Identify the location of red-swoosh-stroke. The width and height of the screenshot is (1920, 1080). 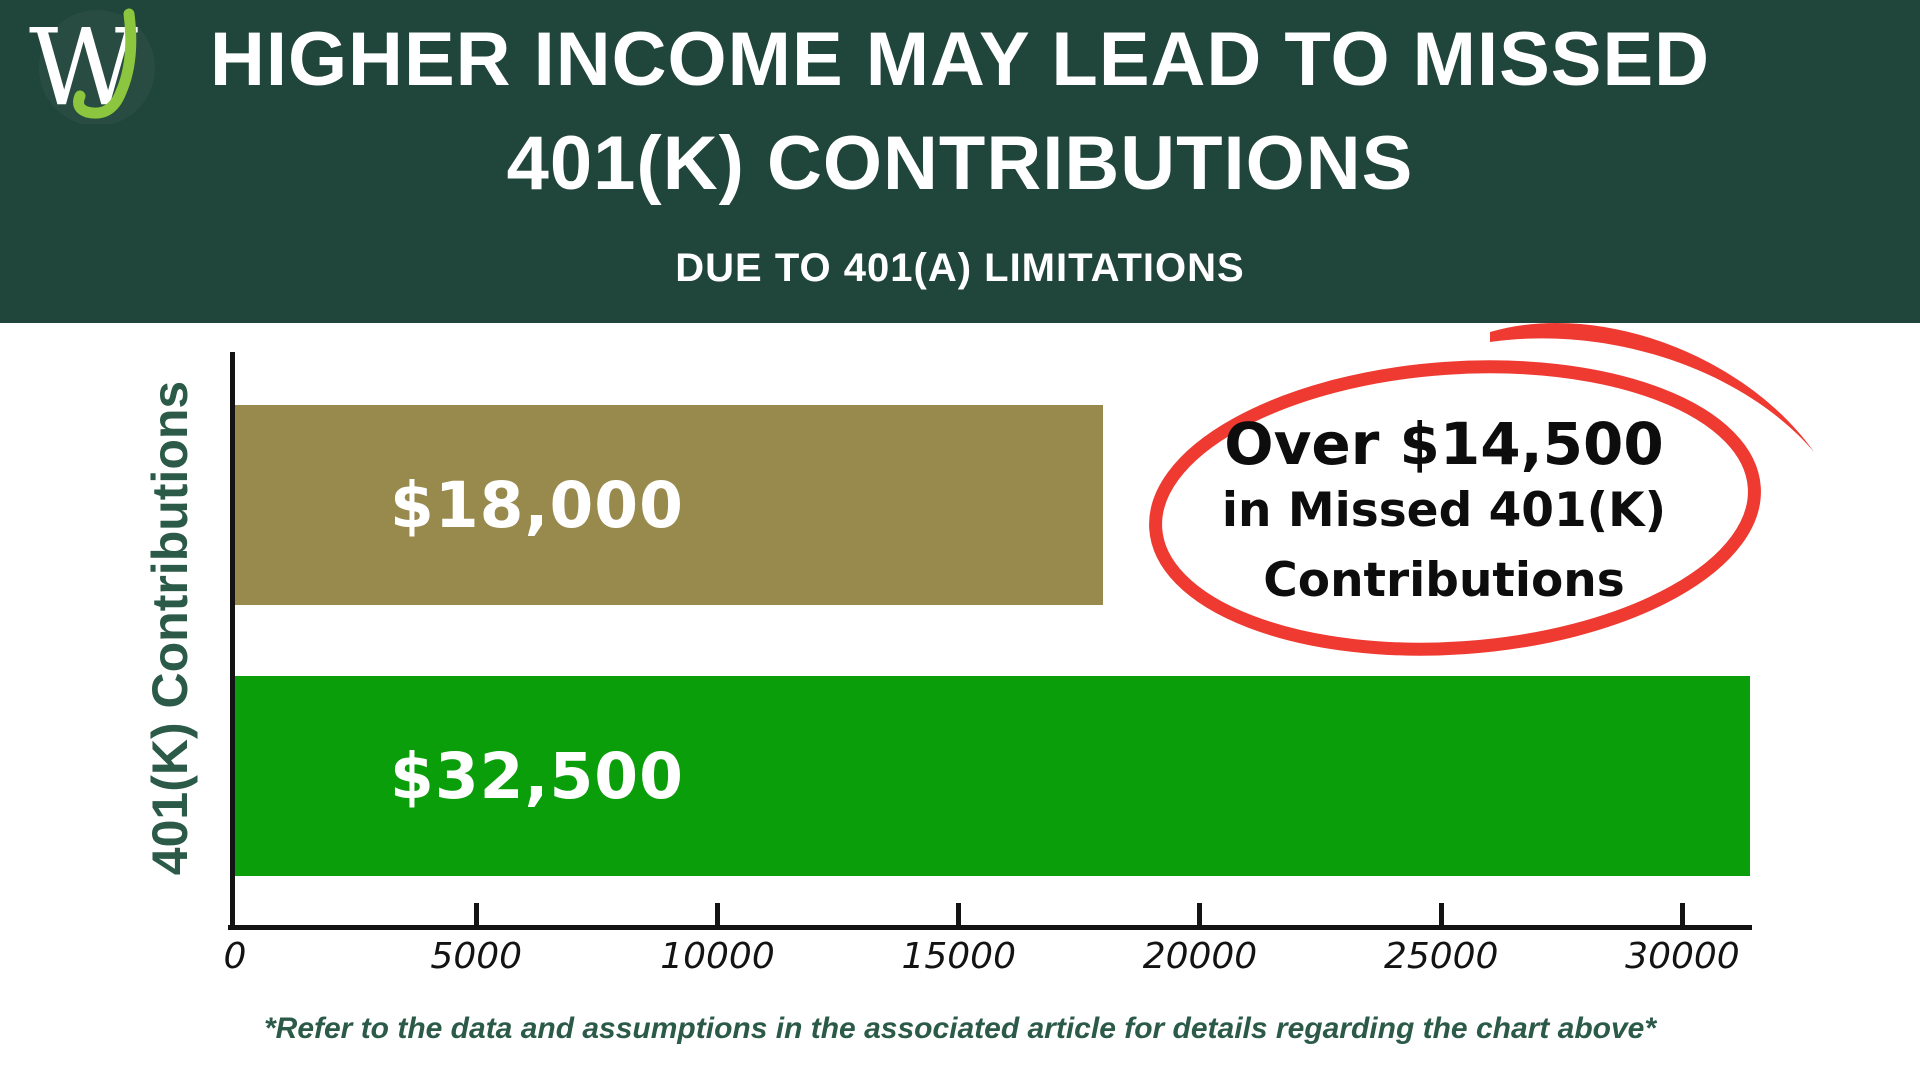
(1652, 387).